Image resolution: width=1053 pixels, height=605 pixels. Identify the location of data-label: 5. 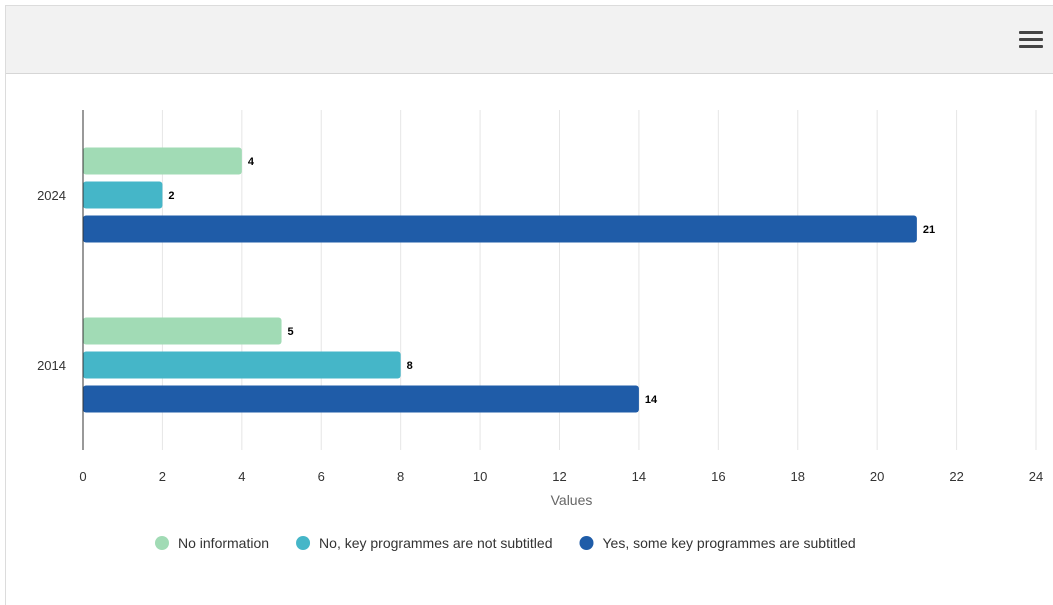
(291, 332).